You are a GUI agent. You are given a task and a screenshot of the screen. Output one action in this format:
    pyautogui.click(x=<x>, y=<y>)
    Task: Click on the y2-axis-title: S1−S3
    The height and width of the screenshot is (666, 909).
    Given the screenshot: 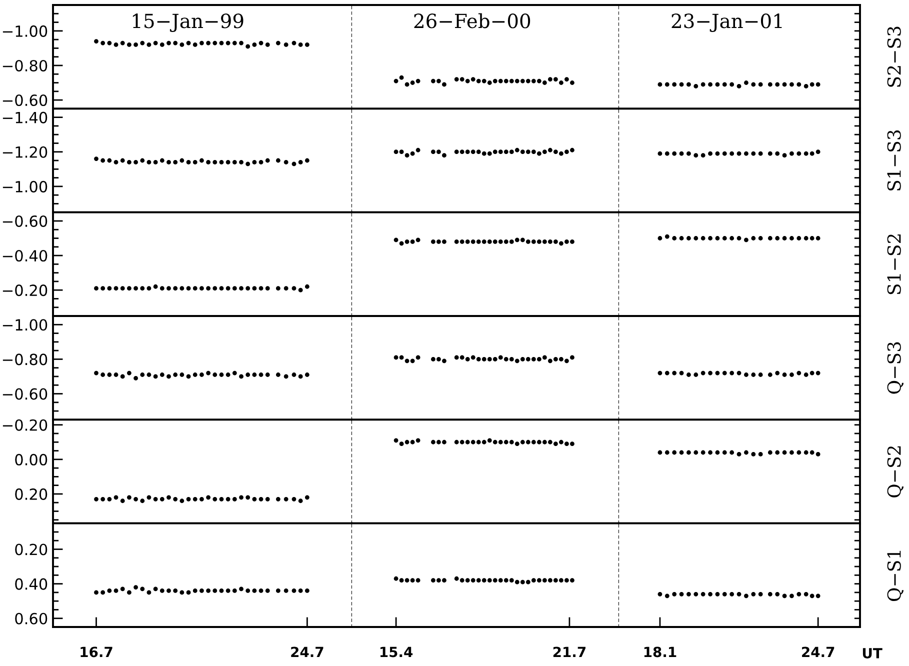 What is the action you would take?
    pyautogui.click(x=894, y=160)
    